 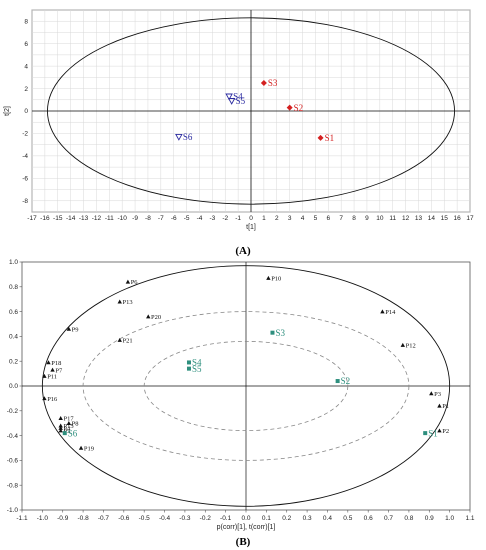 I want to click on panel-a-point-label-s5: S5, so click(x=241, y=101).